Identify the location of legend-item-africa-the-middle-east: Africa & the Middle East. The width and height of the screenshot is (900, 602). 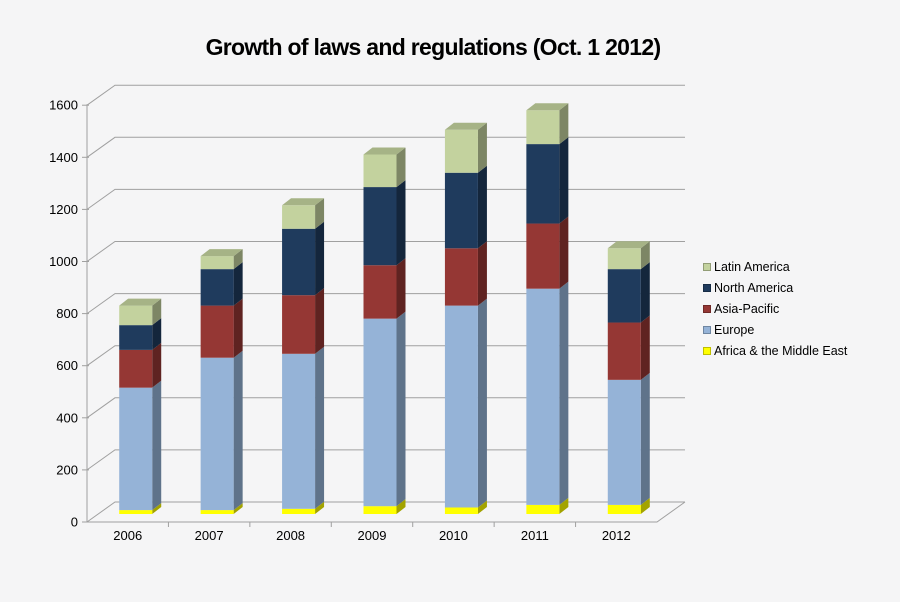
(775, 350).